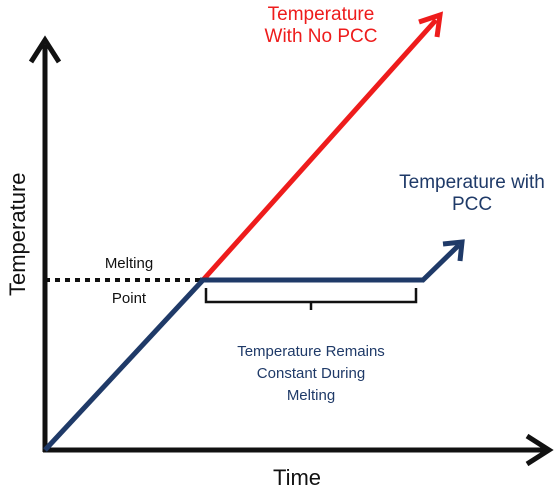 The image size is (560, 496). Describe the element at coordinates (297, 477) in the screenshot. I see `x-axis-title: Time` at that location.